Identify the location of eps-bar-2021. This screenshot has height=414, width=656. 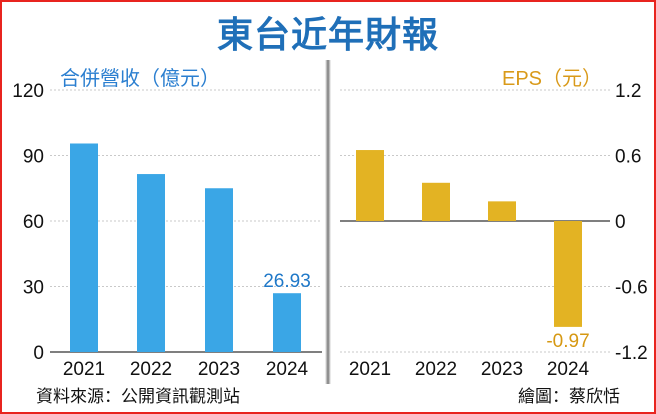
(370, 185).